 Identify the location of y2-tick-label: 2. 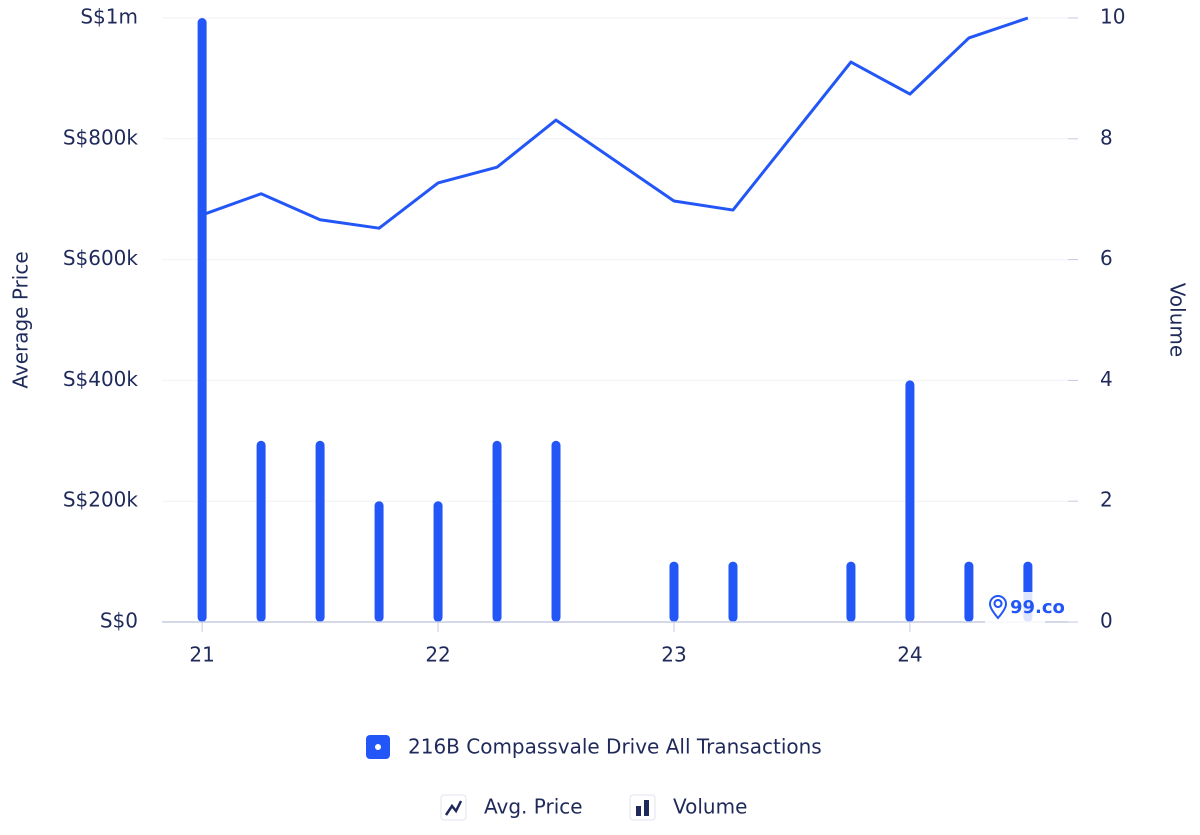
(1106, 500).